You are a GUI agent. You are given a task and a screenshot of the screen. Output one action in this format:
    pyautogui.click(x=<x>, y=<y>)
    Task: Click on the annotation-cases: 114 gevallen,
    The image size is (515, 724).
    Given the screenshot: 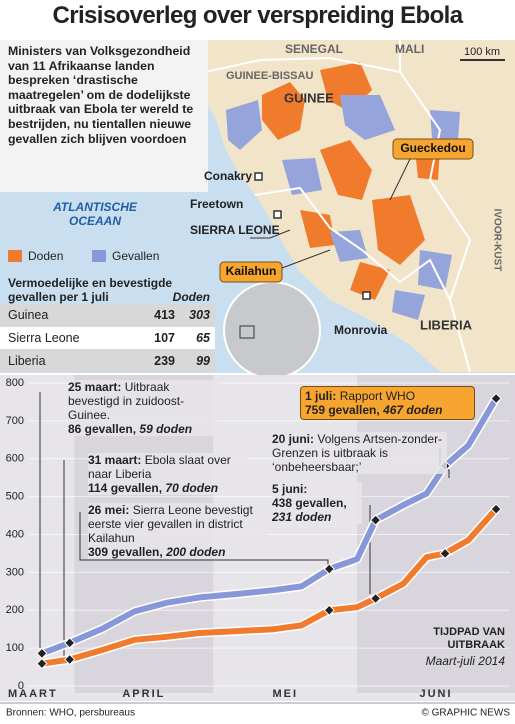 What is the action you would take?
    pyautogui.click(x=125, y=488)
    